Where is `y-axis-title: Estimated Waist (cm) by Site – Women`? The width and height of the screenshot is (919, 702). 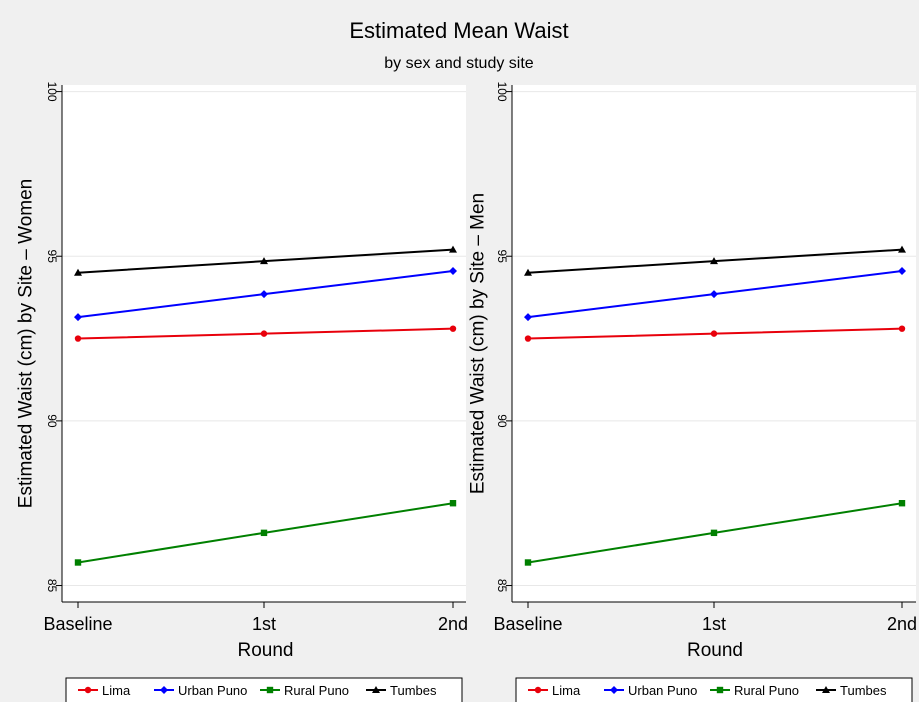
y-axis-title: Estimated Waist (cm) by Site – Women is located at coordinates (26, 343).